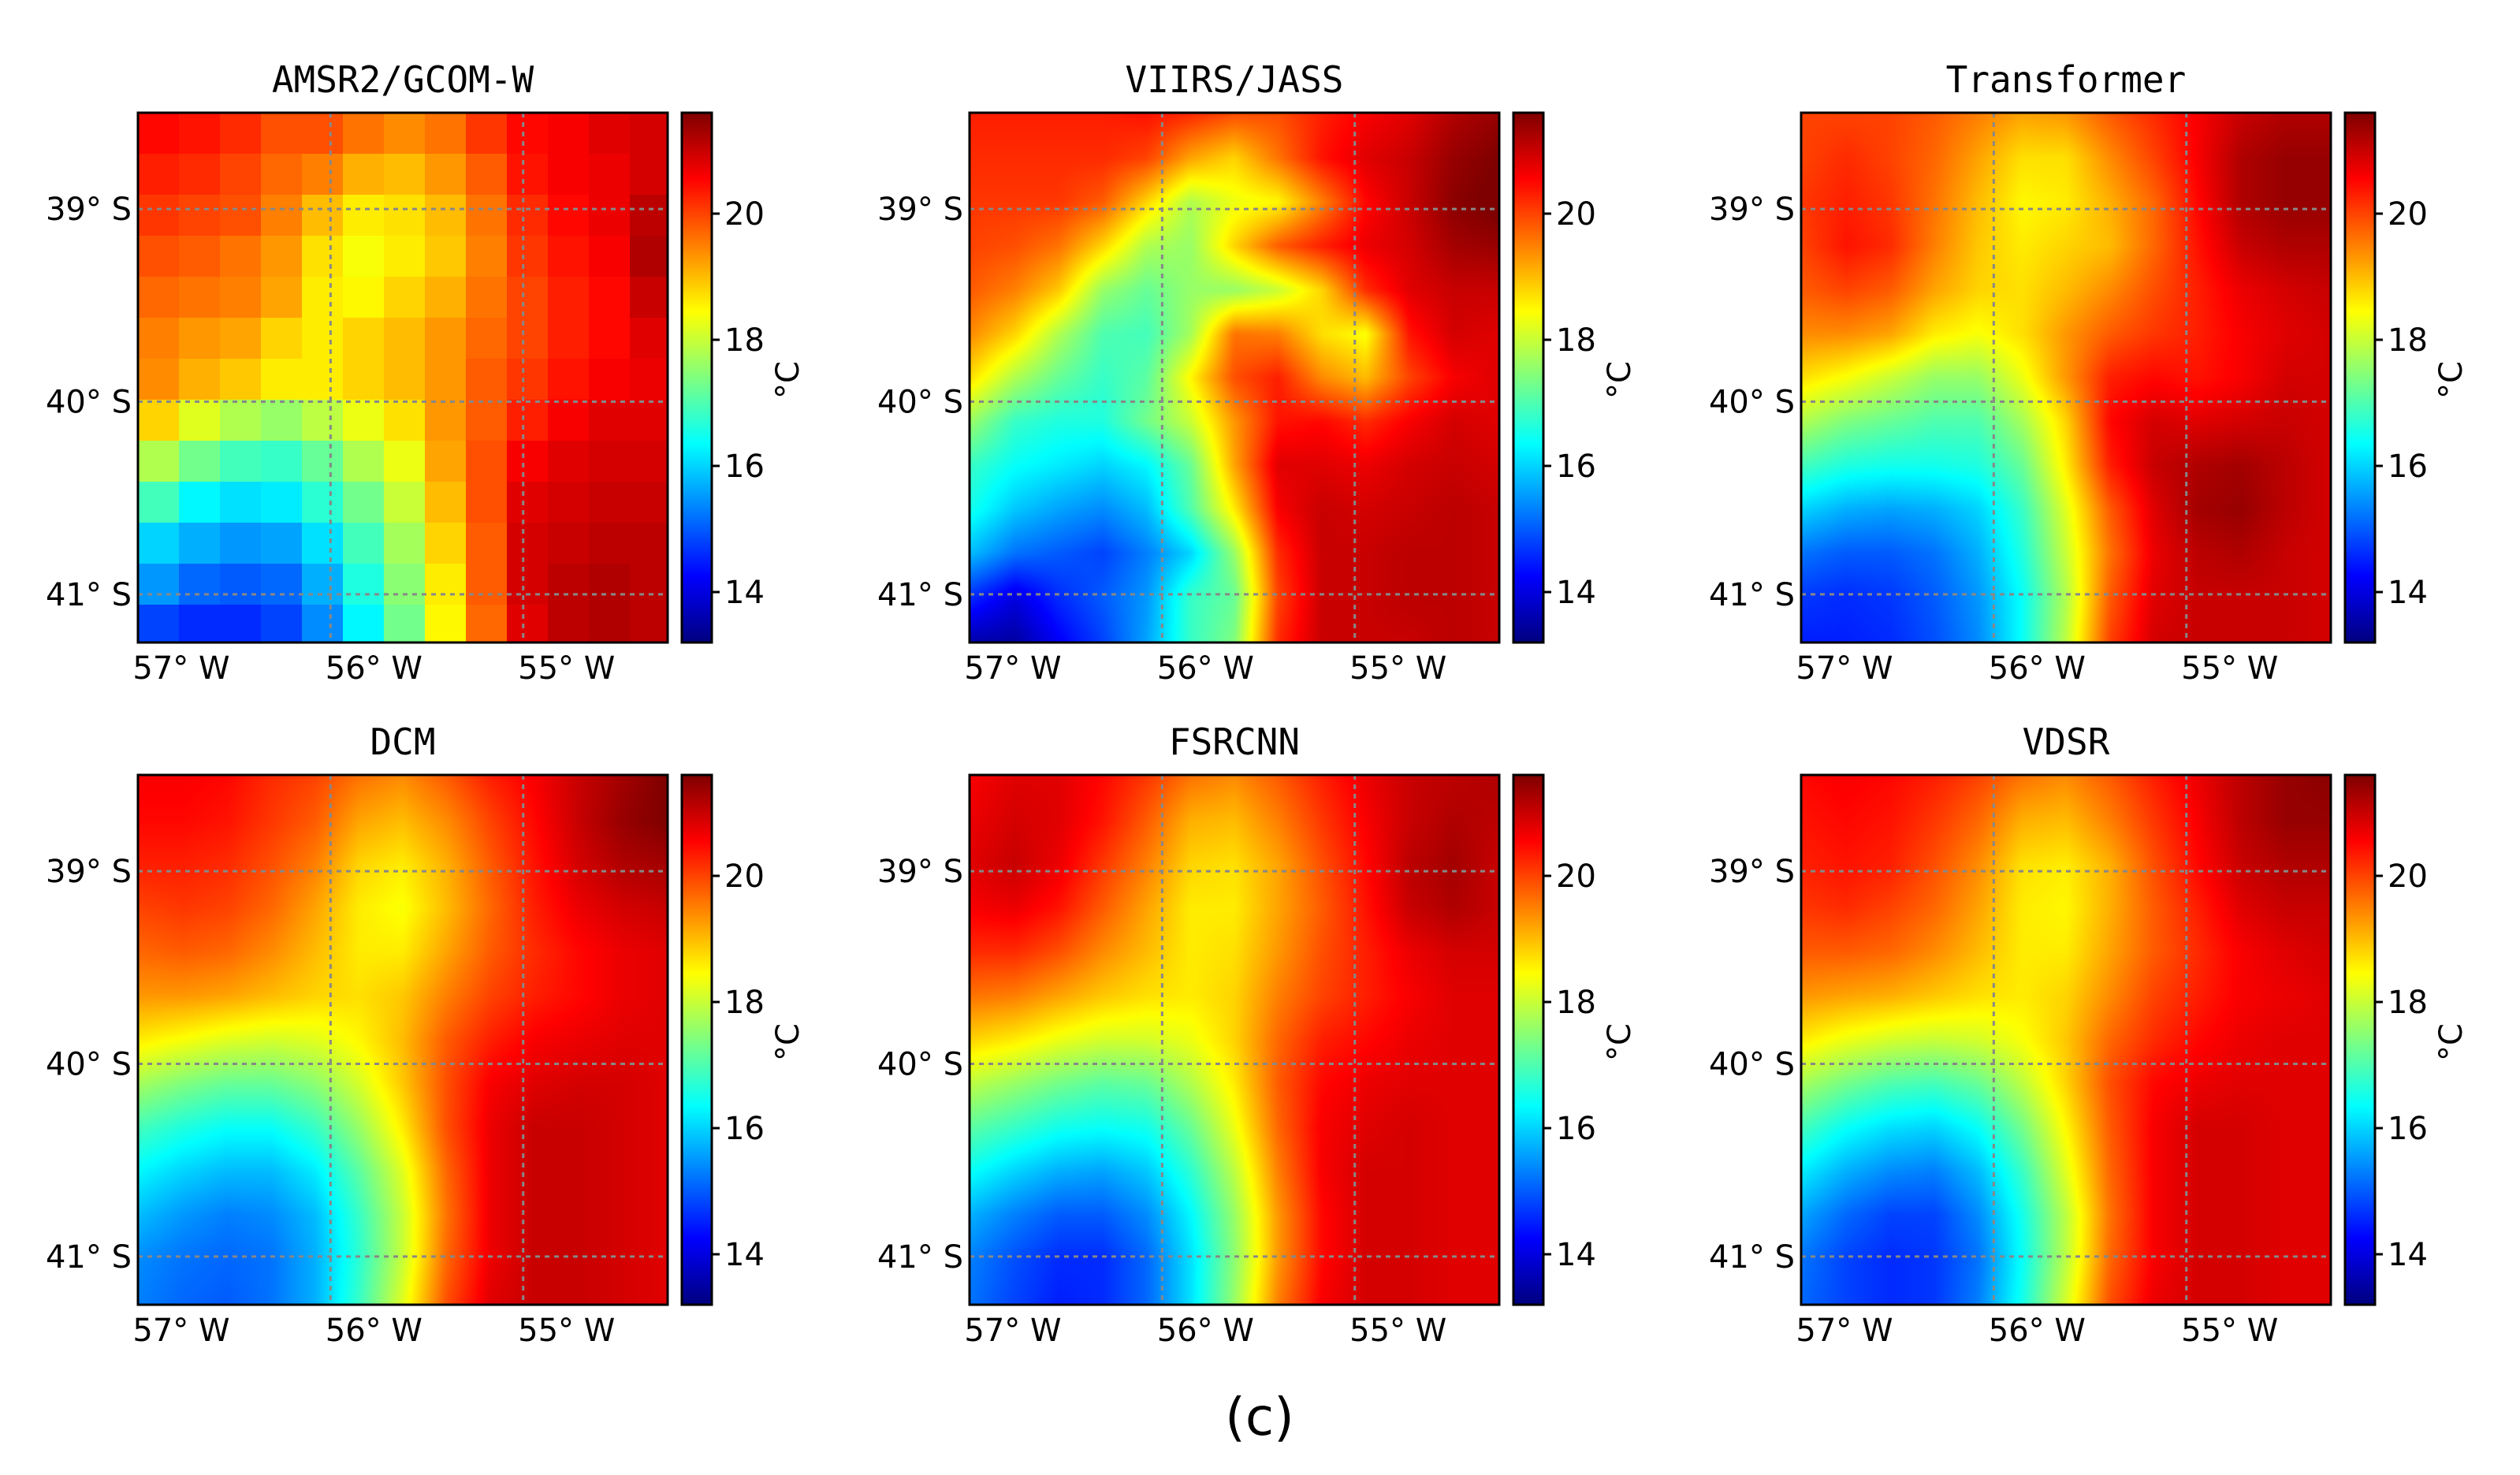 This screenshot has width=2520, height=1475. I want to click on panel-title: DCM, so click(402, 742).